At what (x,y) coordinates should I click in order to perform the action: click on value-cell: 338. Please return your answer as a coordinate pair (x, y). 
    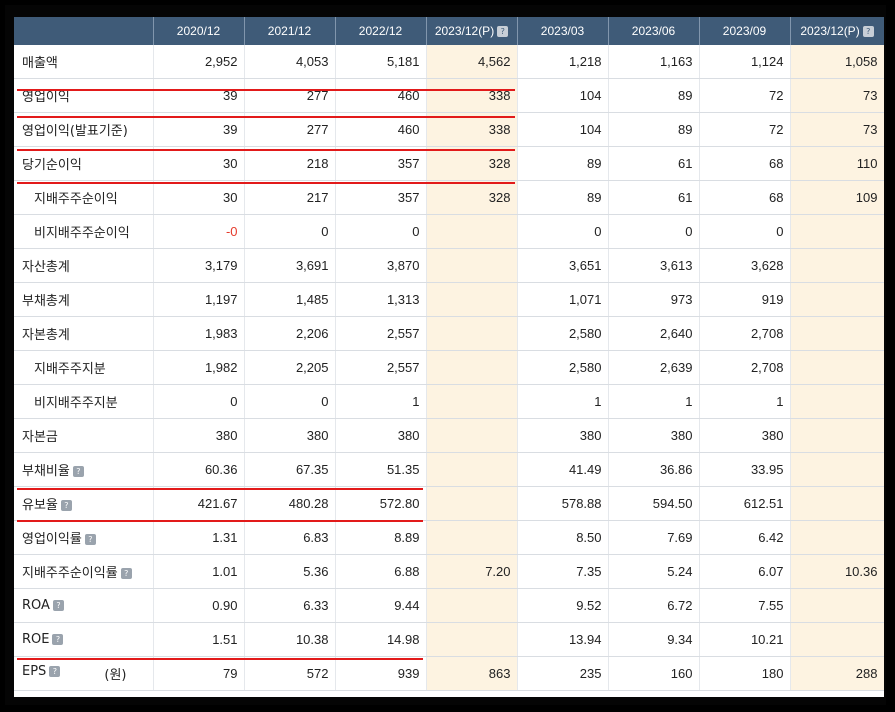
    Looking at the image, I should click on (472, 129).